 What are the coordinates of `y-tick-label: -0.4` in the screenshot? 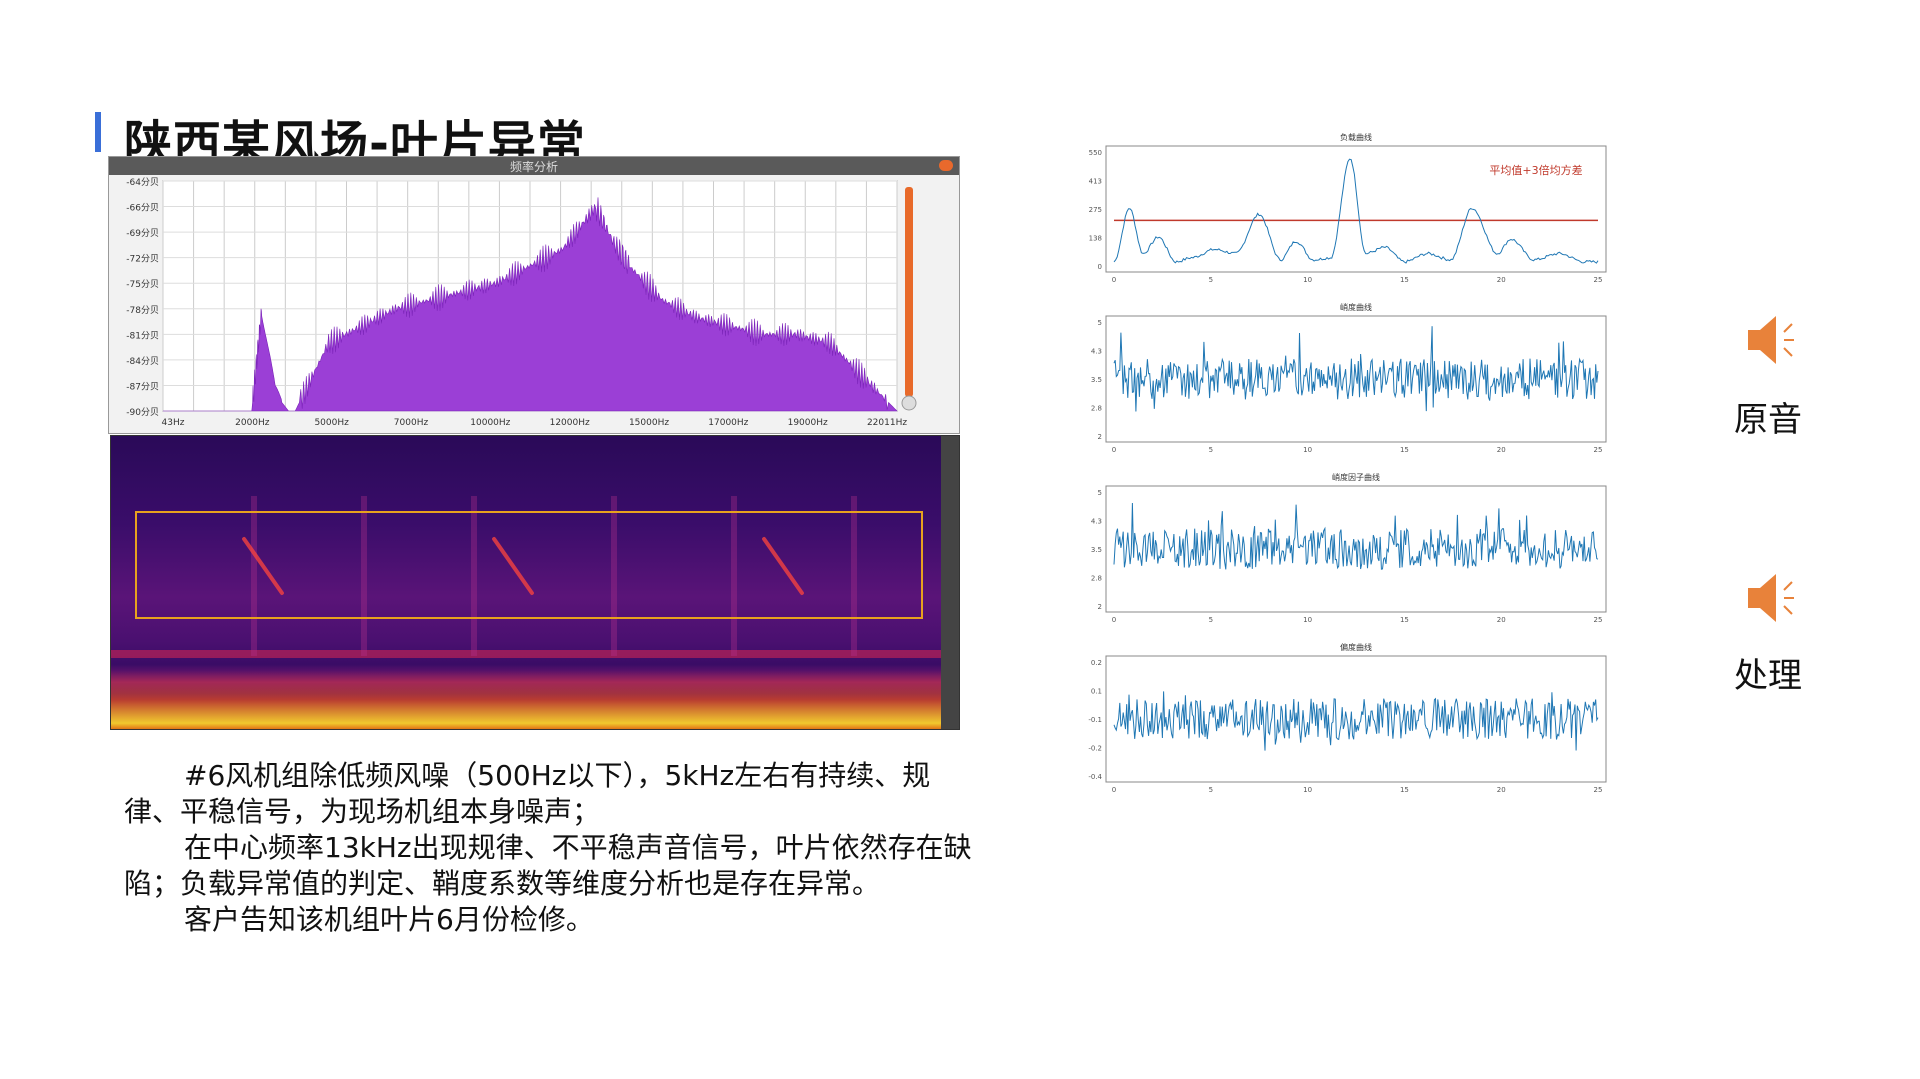 It's located at (1095, 777).